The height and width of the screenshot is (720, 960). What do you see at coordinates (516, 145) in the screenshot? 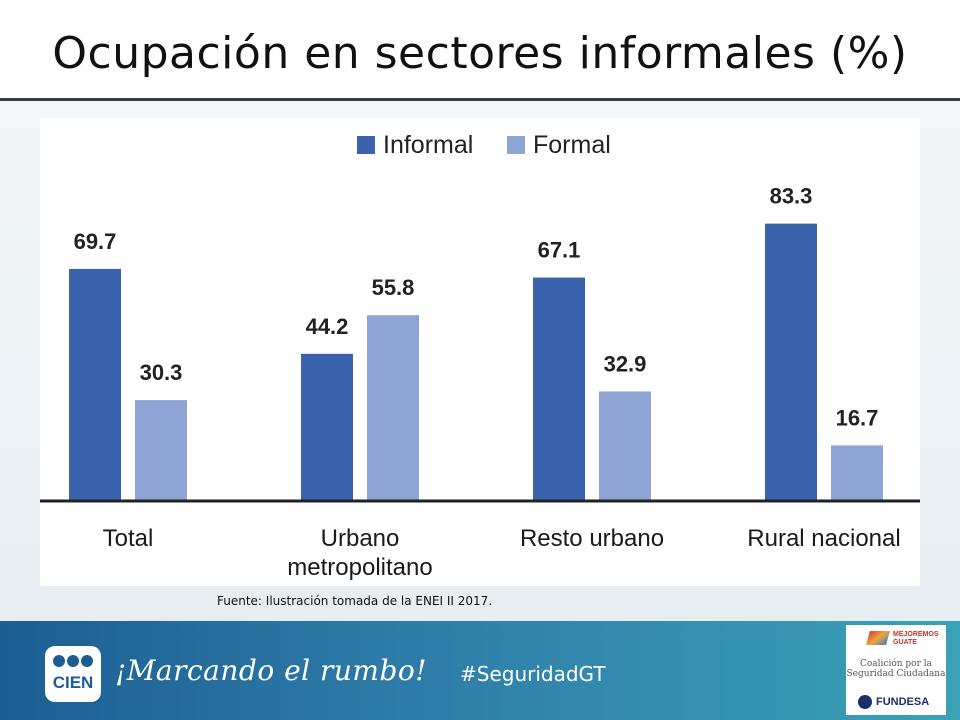
I see `legend-swatch-formal` at bounding box center [516, 145].